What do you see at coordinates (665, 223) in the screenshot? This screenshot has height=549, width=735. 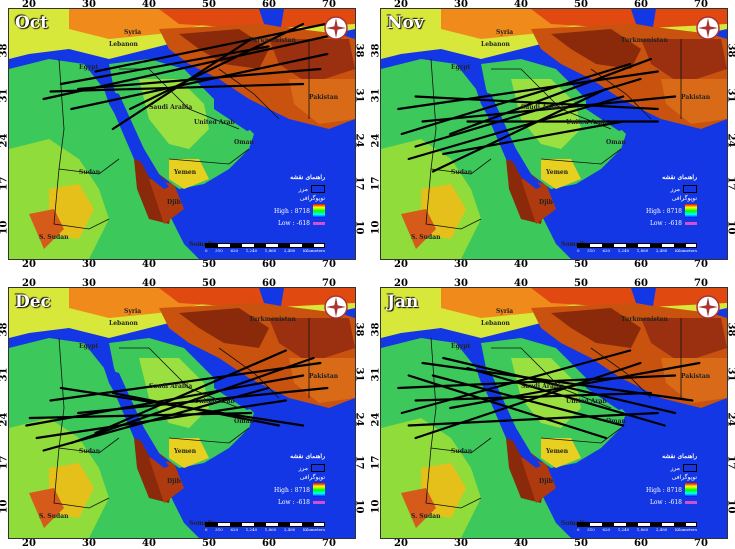 I see `legend-low-label: Low : -618` at bounding box center [665, 223].